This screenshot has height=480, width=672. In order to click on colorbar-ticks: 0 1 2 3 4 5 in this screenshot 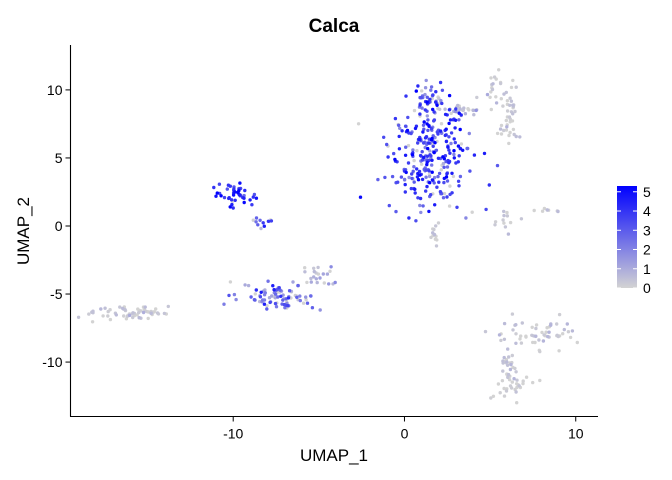, I will do `click(634, 240)`.